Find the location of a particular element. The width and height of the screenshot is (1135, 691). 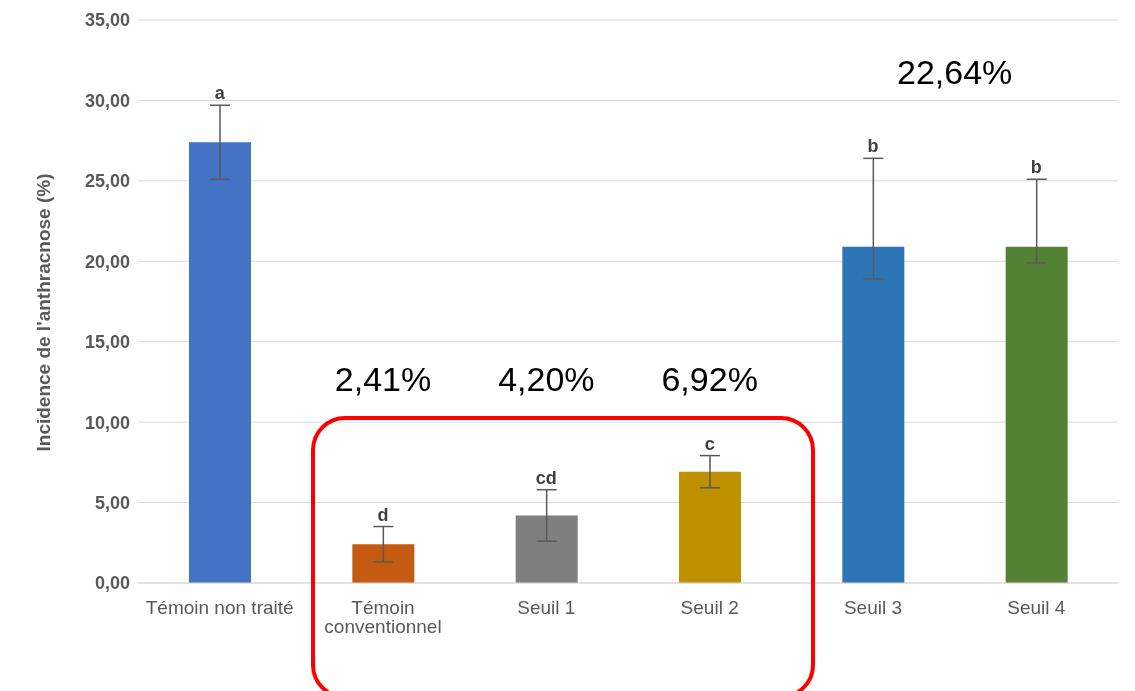

y-tick-label: 20,00 is located at coordinates (107, 261).